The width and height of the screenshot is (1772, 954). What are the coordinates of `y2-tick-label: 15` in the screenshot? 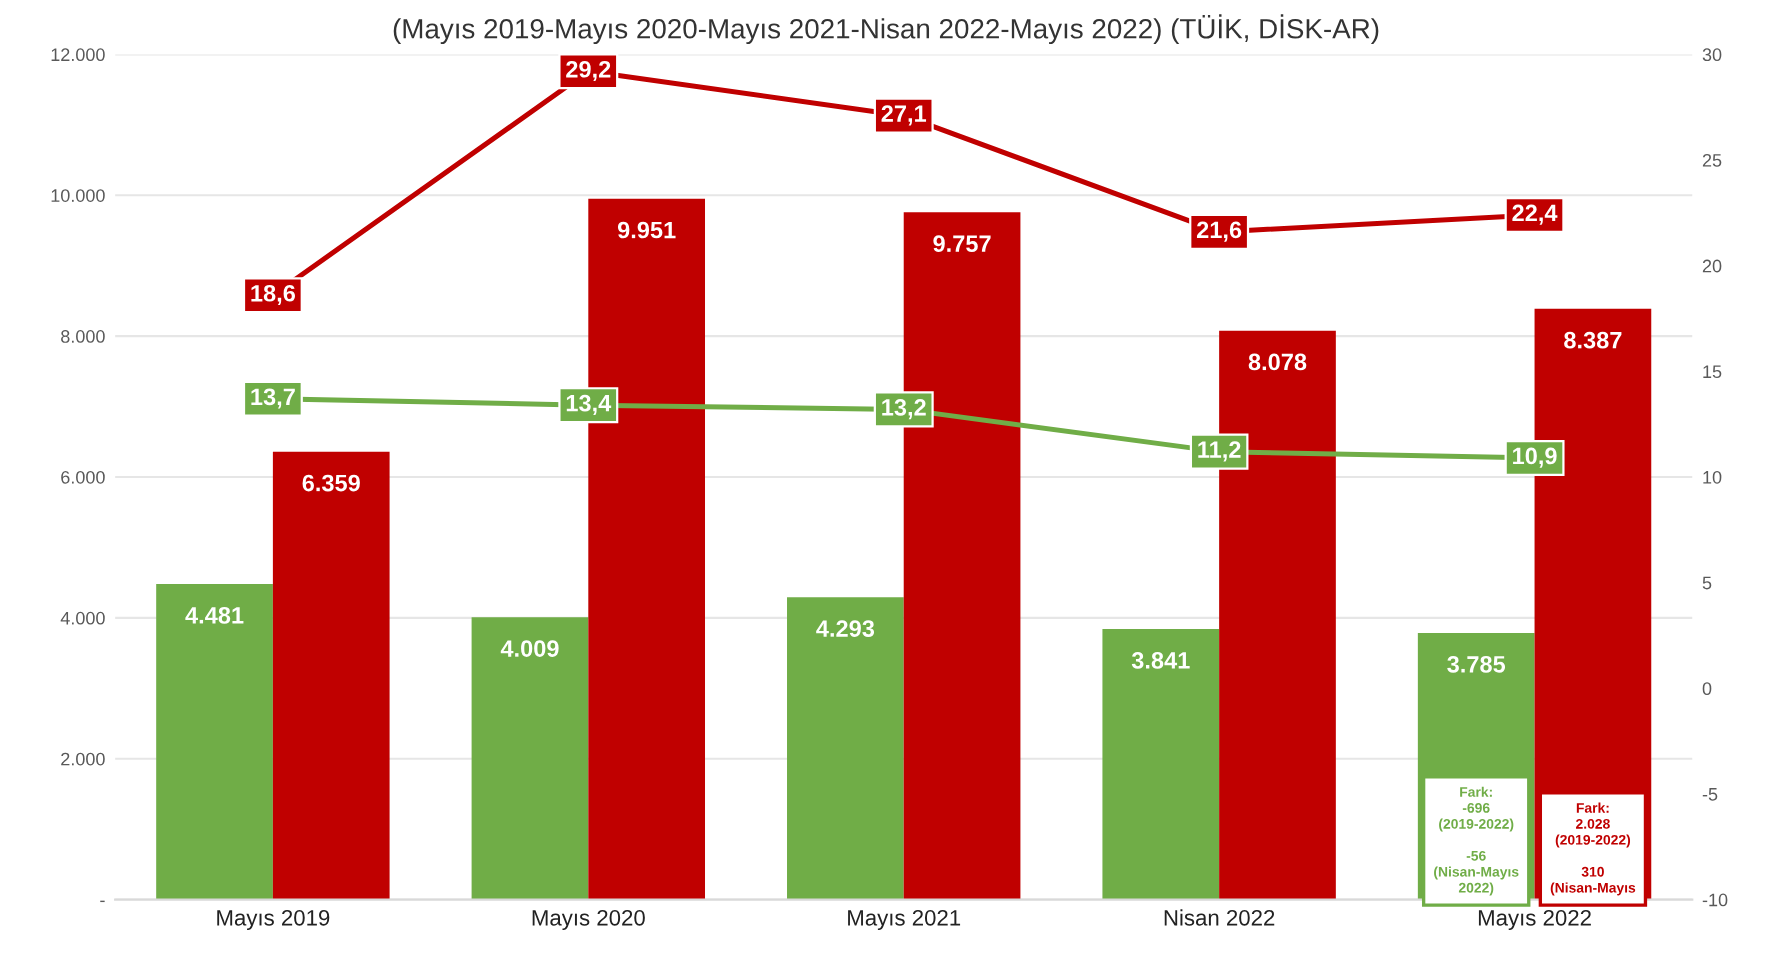 It's located at (1712, 372).